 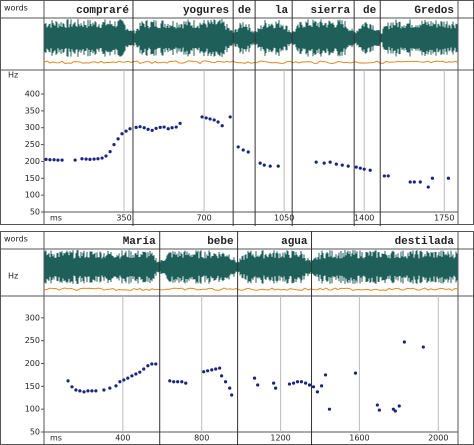 I want to click on word-label: sierra, so click(x=331, y=11).